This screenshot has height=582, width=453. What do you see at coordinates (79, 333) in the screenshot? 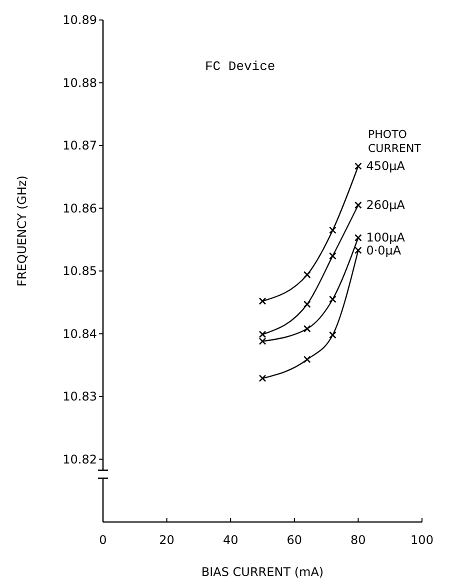
I see `y-tick-label: 10.84` at bounding box center [79, 333].